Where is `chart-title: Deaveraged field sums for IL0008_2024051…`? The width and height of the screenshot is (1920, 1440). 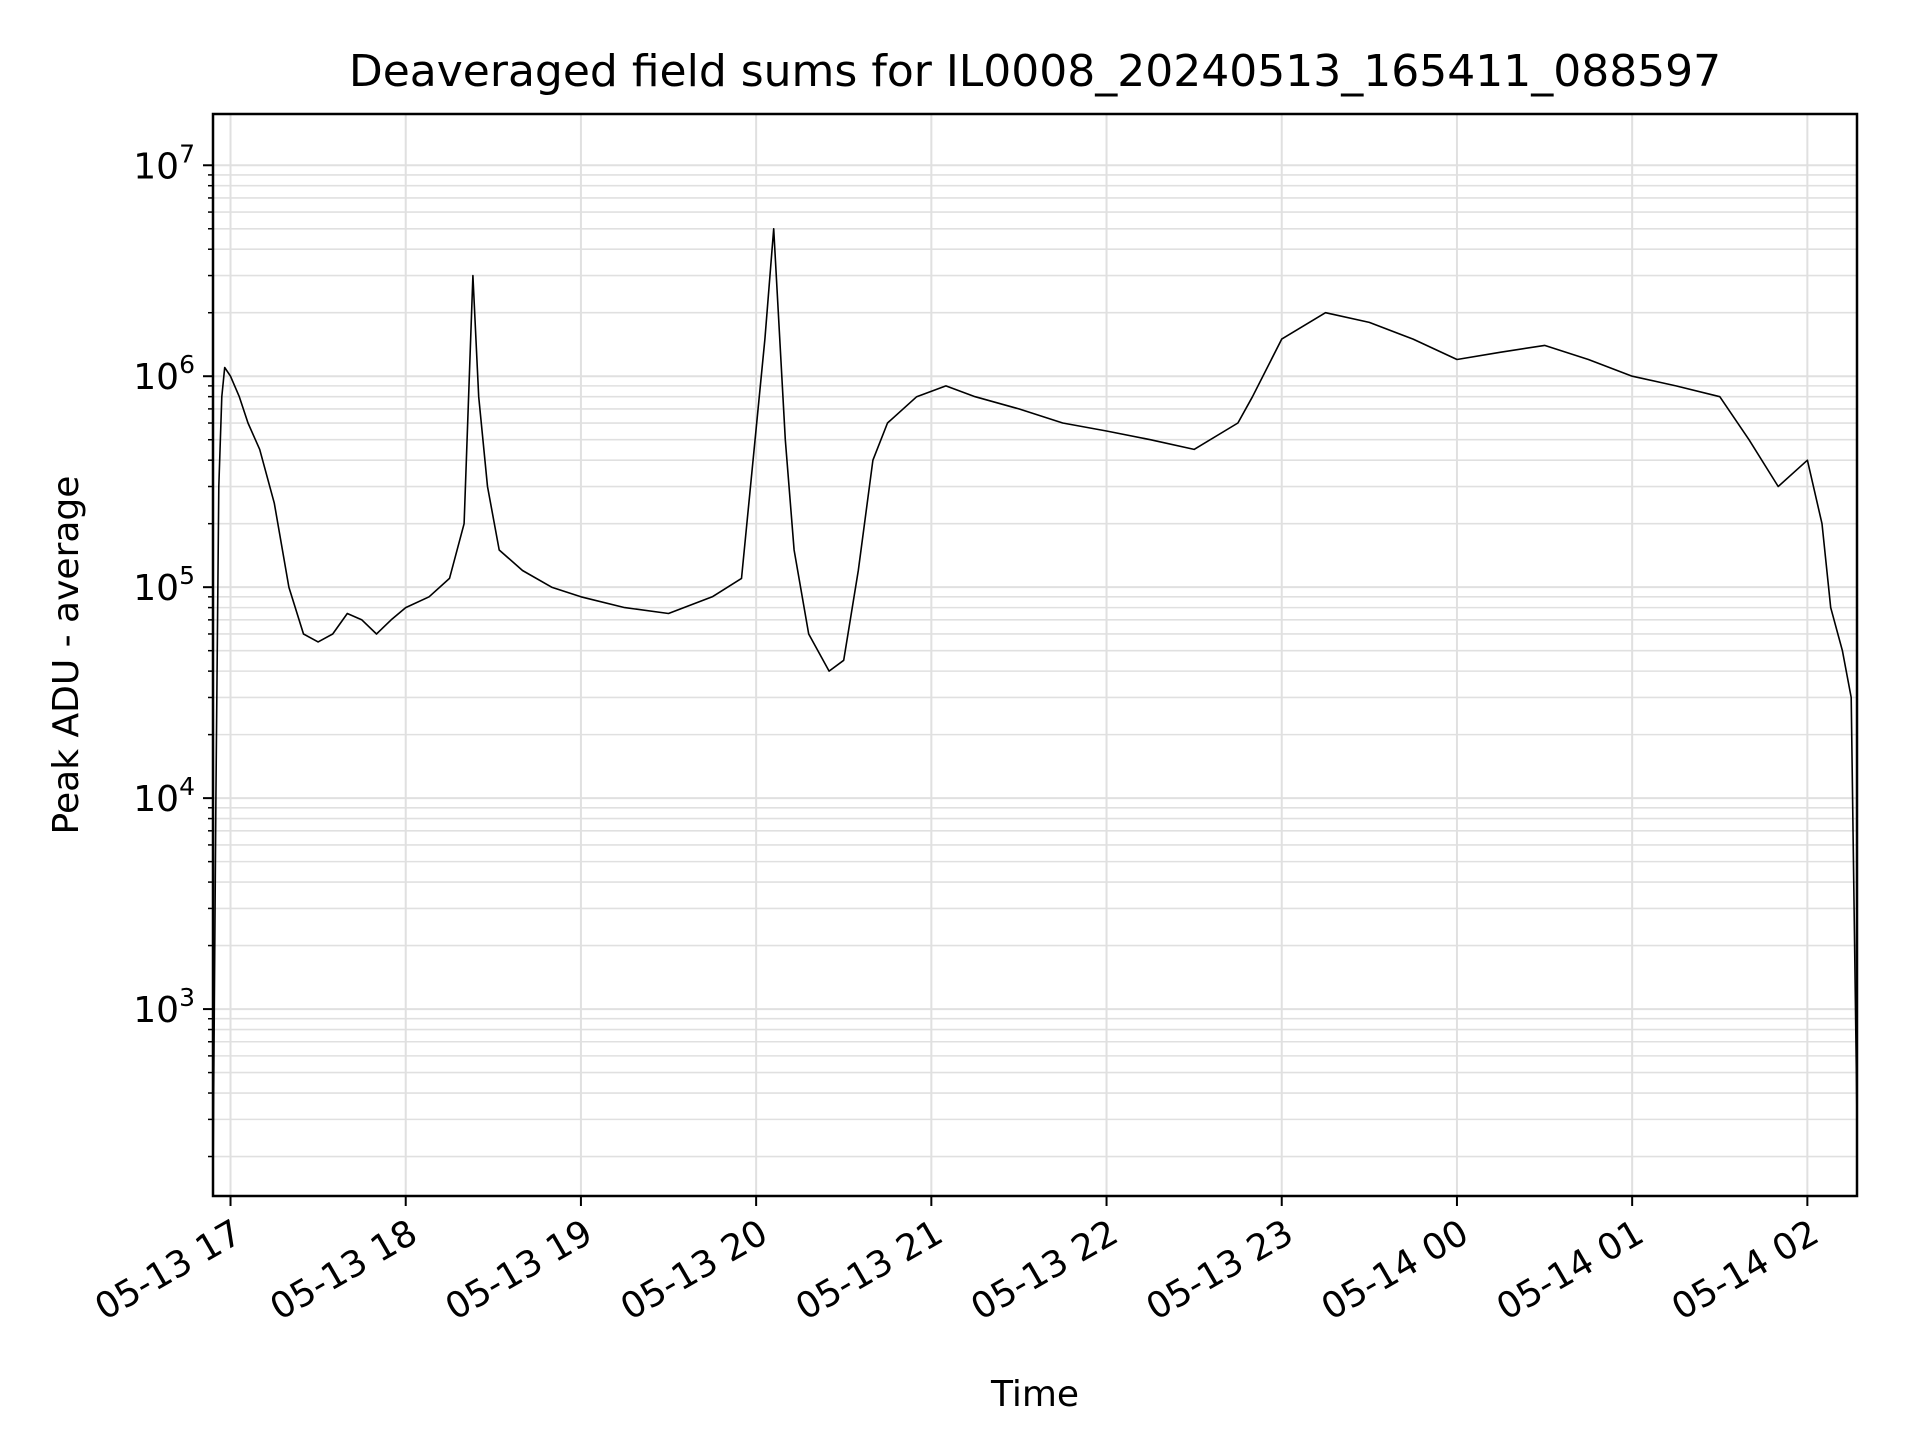
chart-title: Deaveraged field sums for IL0008_2024051… is located at coordinates (1035, 71).